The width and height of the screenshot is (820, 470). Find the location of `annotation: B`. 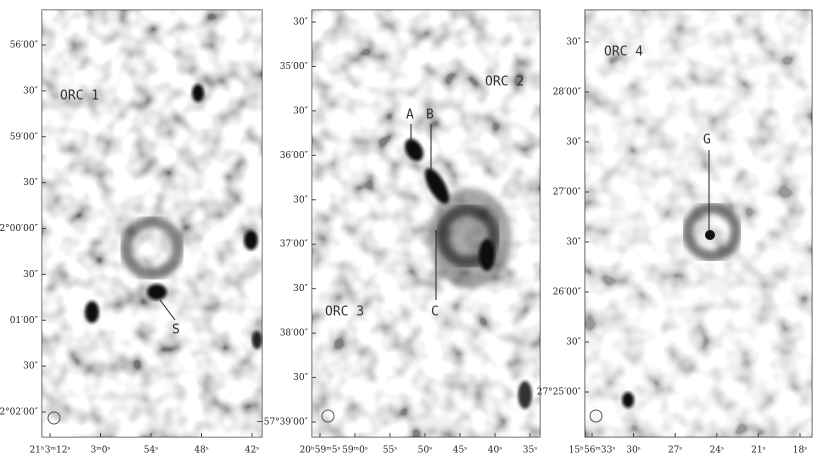

annotation: B is located at coordinates (430, 115).